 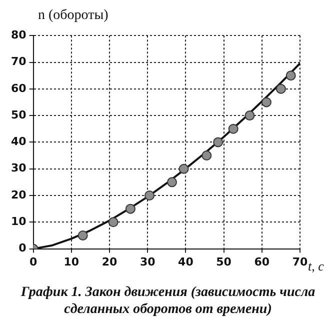 What do you see at coordinates (72, 261) in the screenshot?
I see `x-tick-label: 10` at bounding box center [72, 261].